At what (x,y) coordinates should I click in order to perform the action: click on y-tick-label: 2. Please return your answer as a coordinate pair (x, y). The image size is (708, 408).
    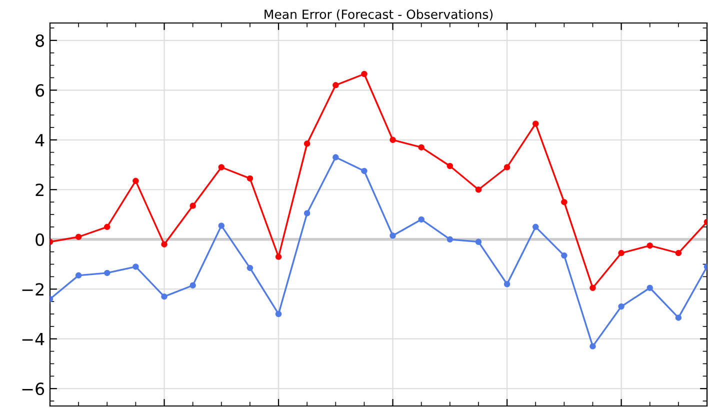
    Looking at the image, I should click on (40, 190).